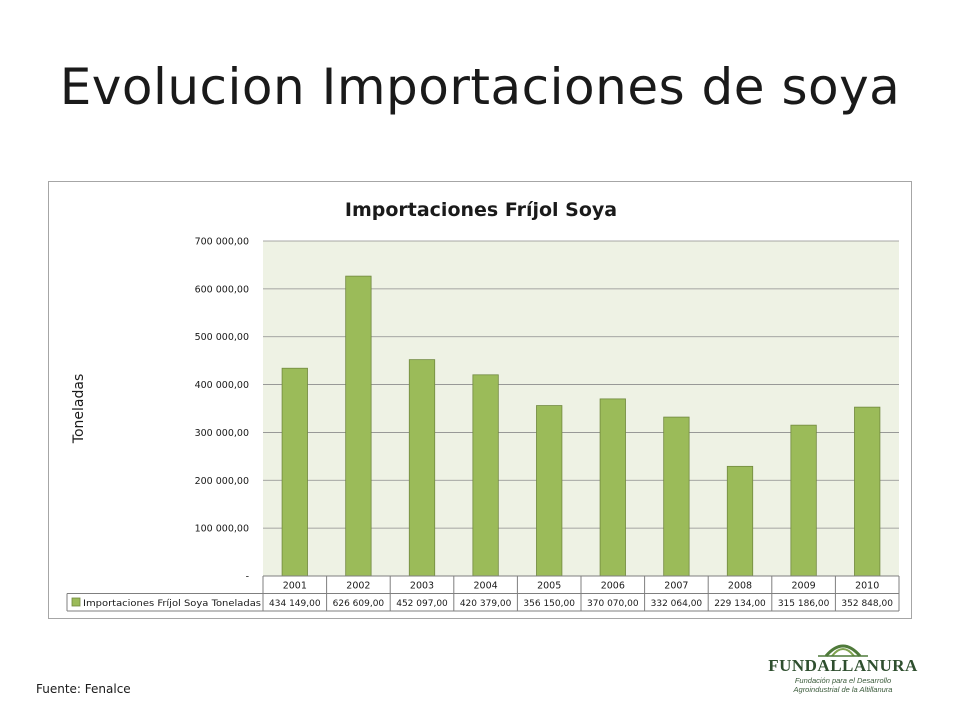 The image size is (960, 720). I want to click on data-label: 352 848,00, so click(867, 604).